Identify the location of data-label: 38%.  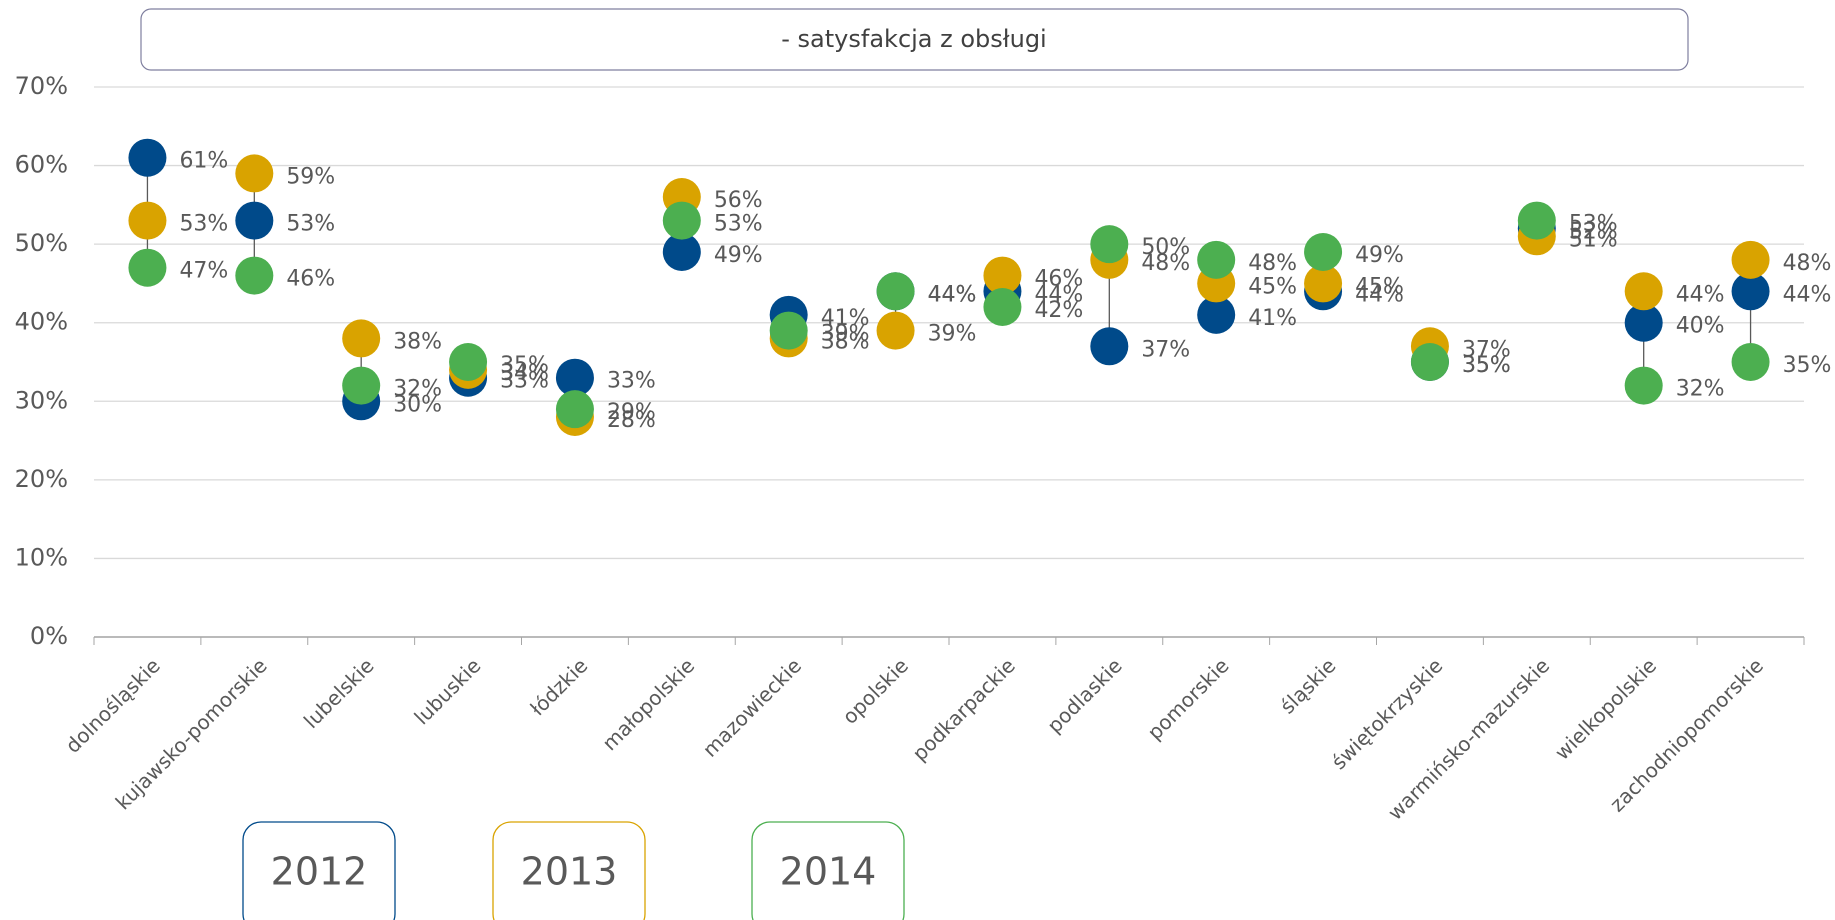
(417, 341).